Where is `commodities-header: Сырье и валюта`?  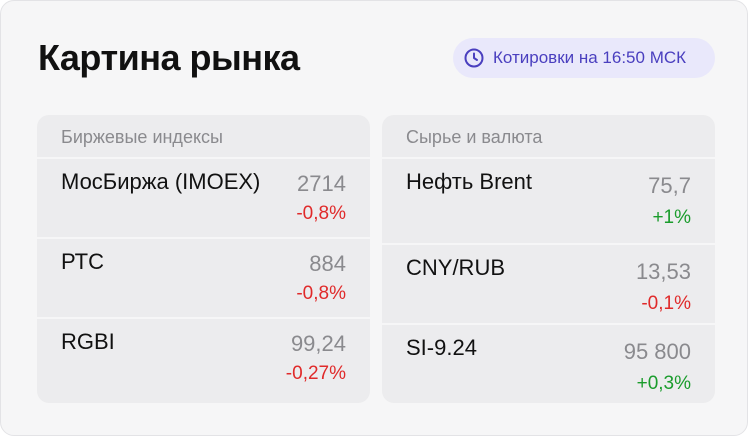
commodities-header: Сырье и валюта is located at coordinates (474, 137).